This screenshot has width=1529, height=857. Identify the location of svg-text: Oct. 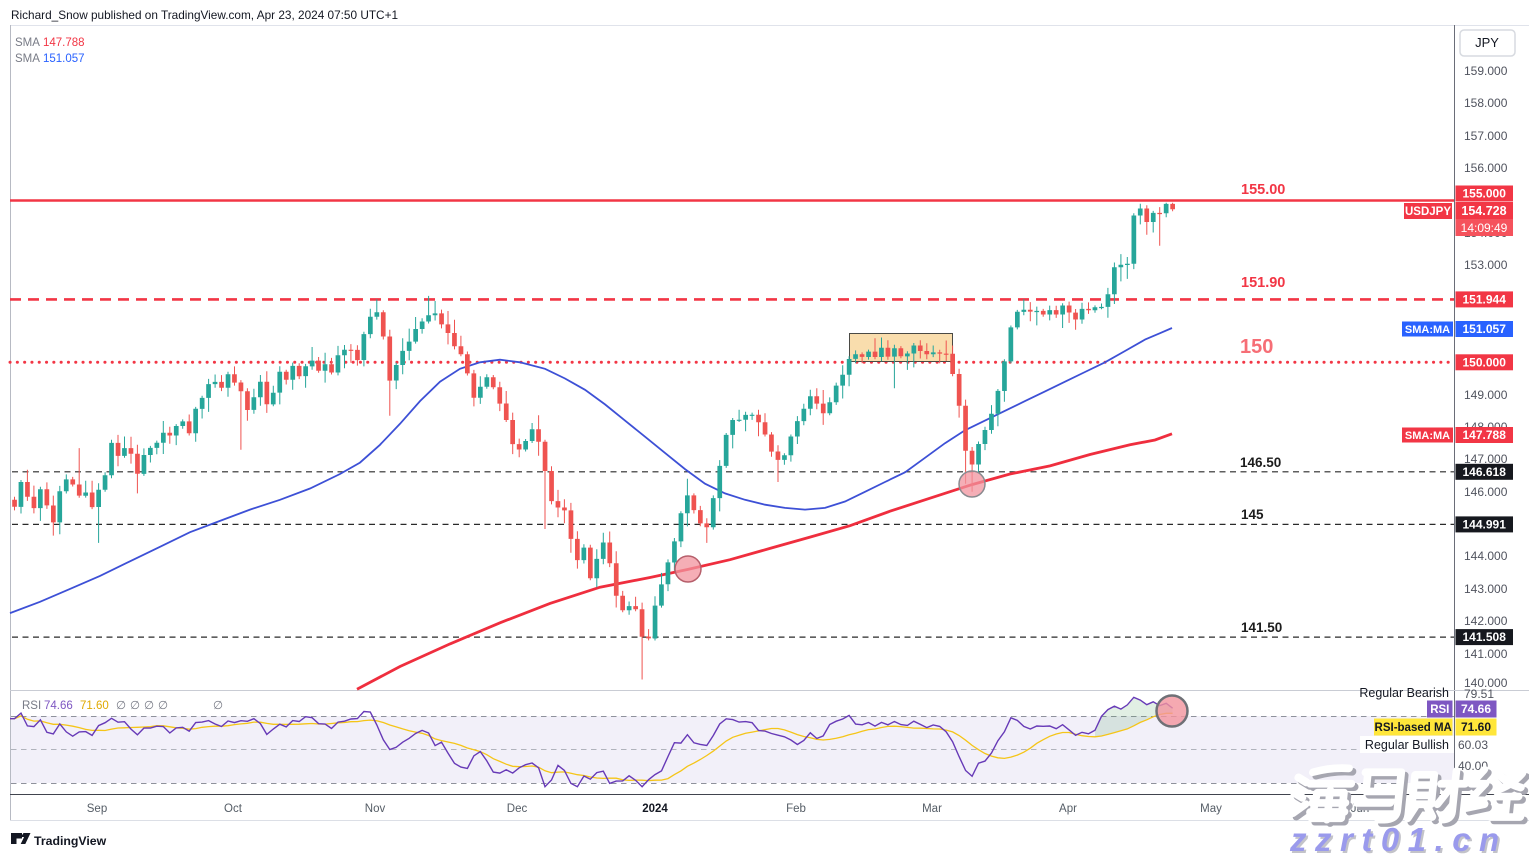
(233, 809).